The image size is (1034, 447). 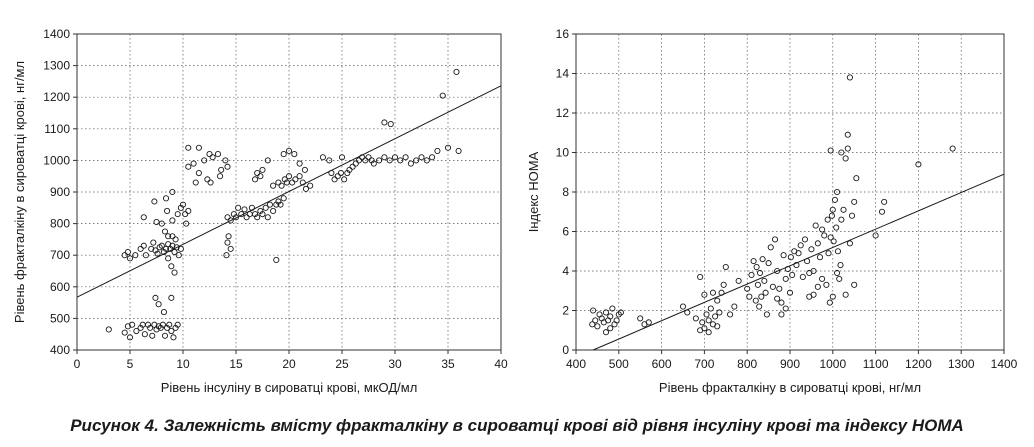 I want to click on y-tick-label: 0, so click(x=565, y=350).